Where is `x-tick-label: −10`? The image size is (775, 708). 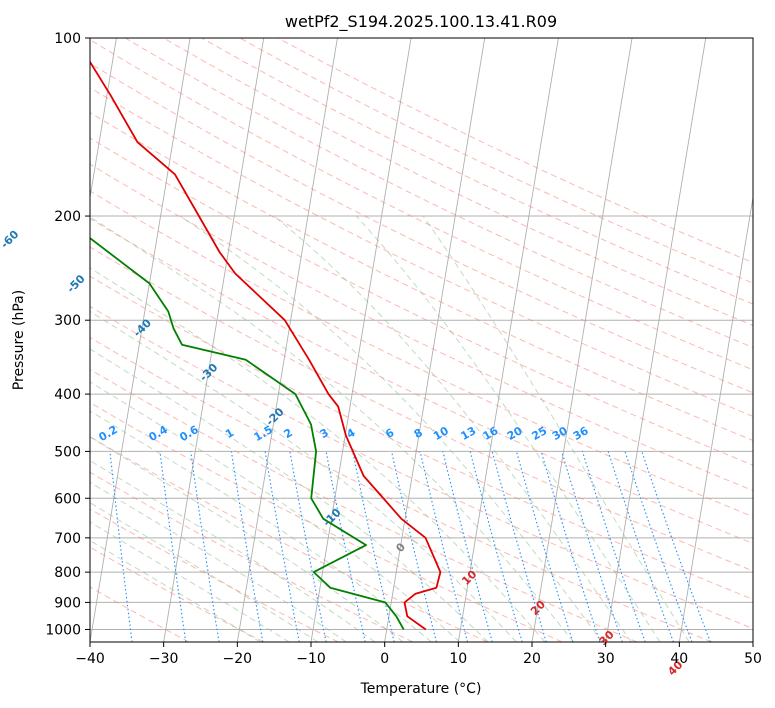 x-tick-label: −10 is located at coordinates (311, 659).